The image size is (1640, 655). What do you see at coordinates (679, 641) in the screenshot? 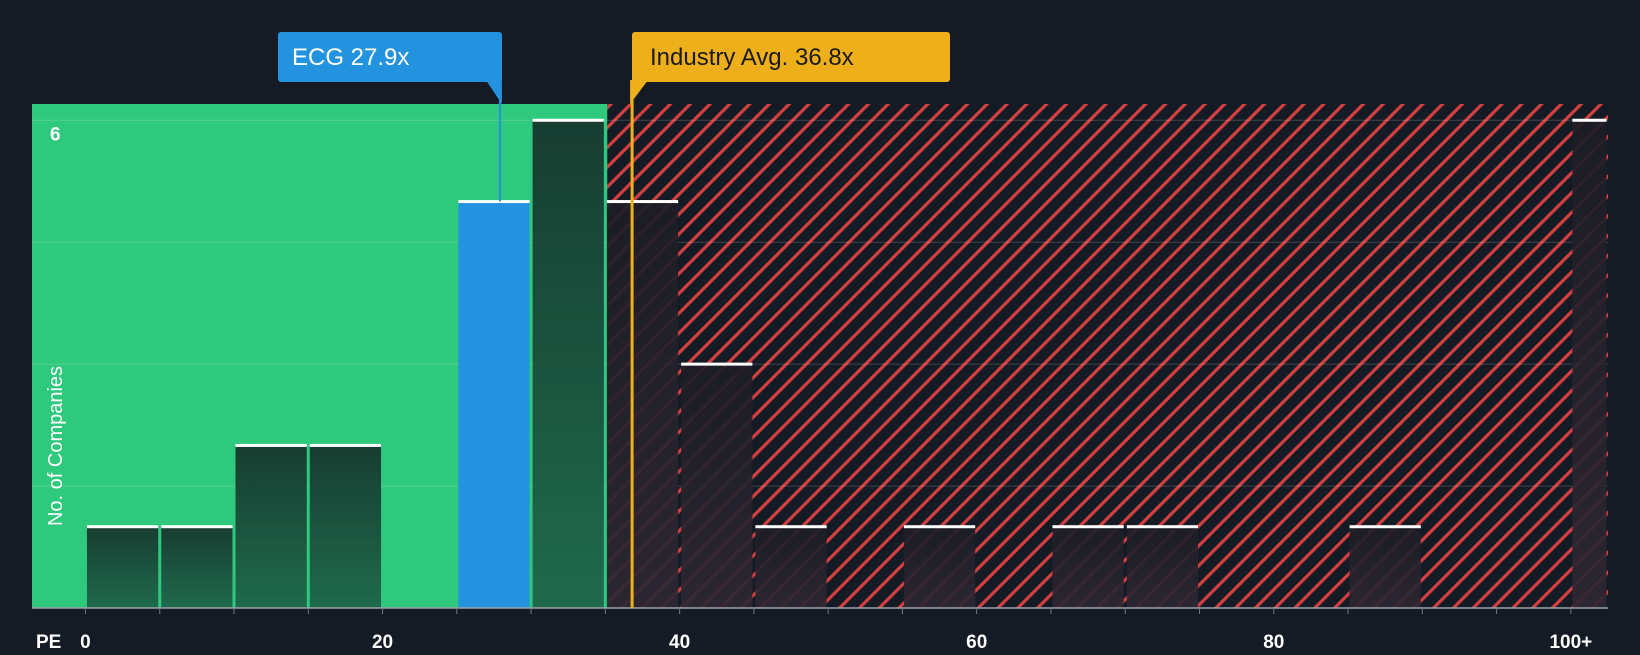
I see `x-tick-label: 40` at bounding box center [679, 641].